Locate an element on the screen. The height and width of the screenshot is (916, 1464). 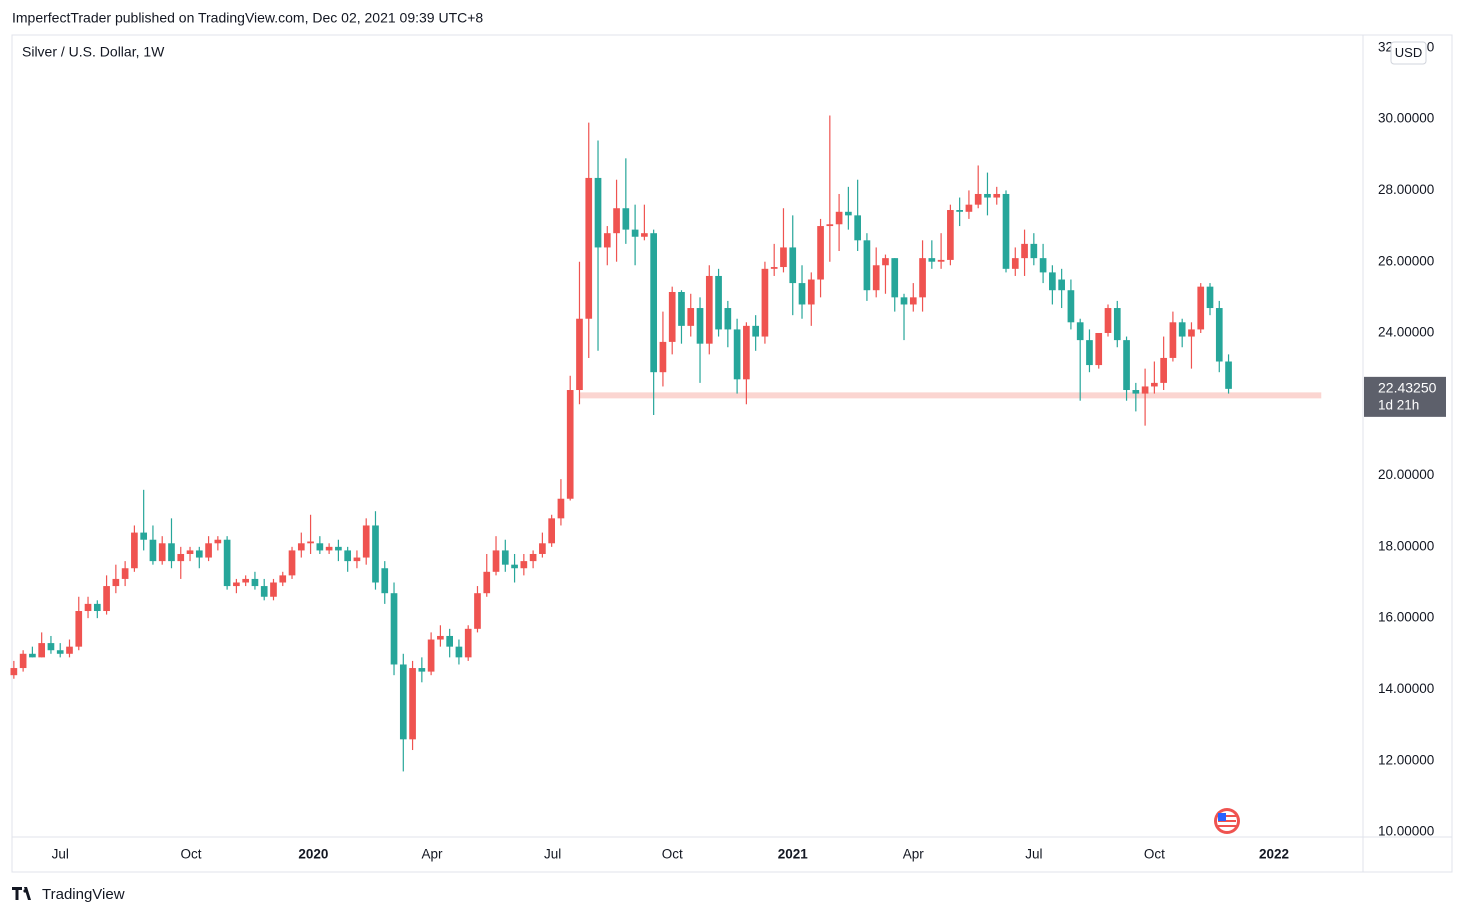
last-price-label: 22.43250 is located at coordinates (1407, 388).